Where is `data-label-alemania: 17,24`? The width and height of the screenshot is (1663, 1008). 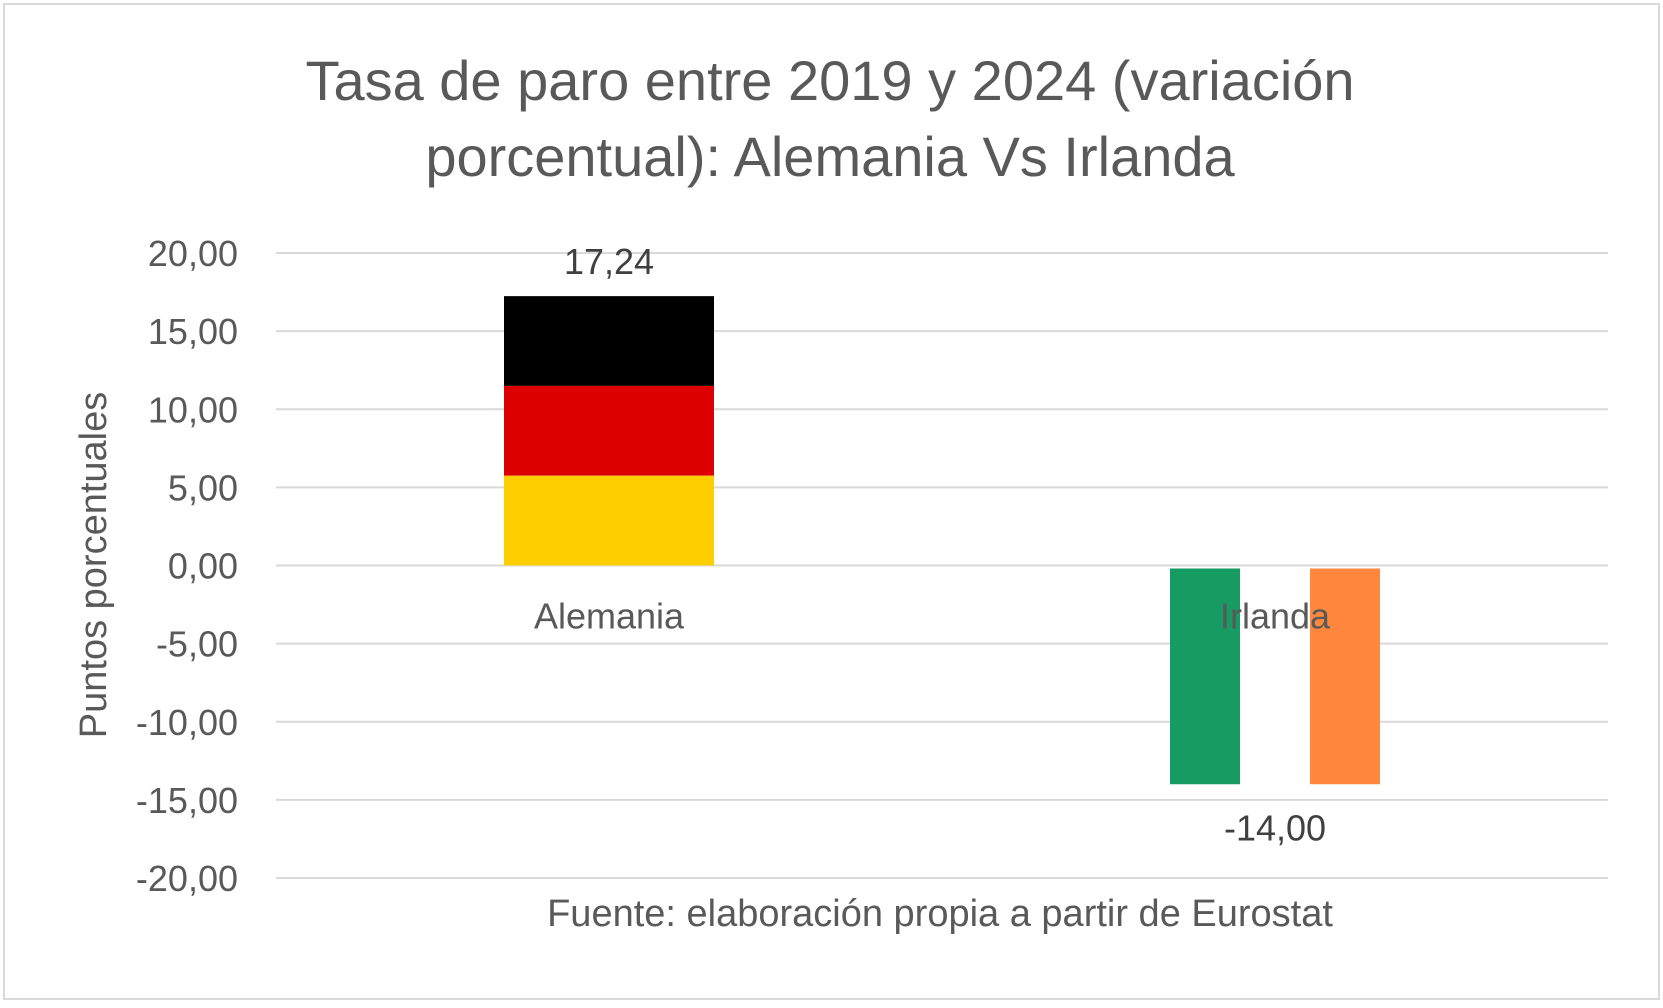
data-label-alemania: 17,24 is located at coordinates (609, 261).